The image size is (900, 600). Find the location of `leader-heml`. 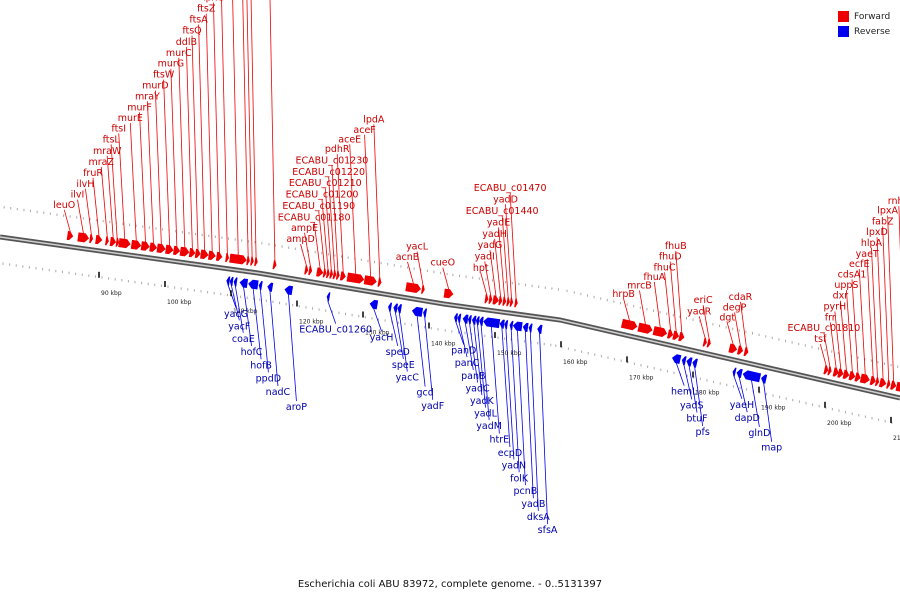

leader-heml is located at coordinates (680, 374).